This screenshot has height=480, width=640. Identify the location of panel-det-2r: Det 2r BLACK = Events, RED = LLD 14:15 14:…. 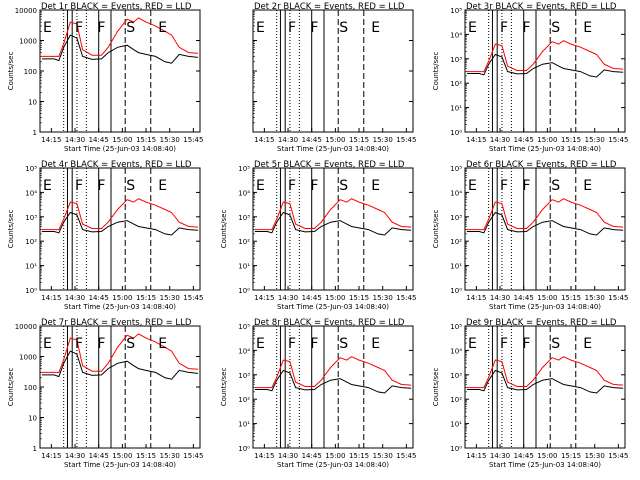
(334, 77).